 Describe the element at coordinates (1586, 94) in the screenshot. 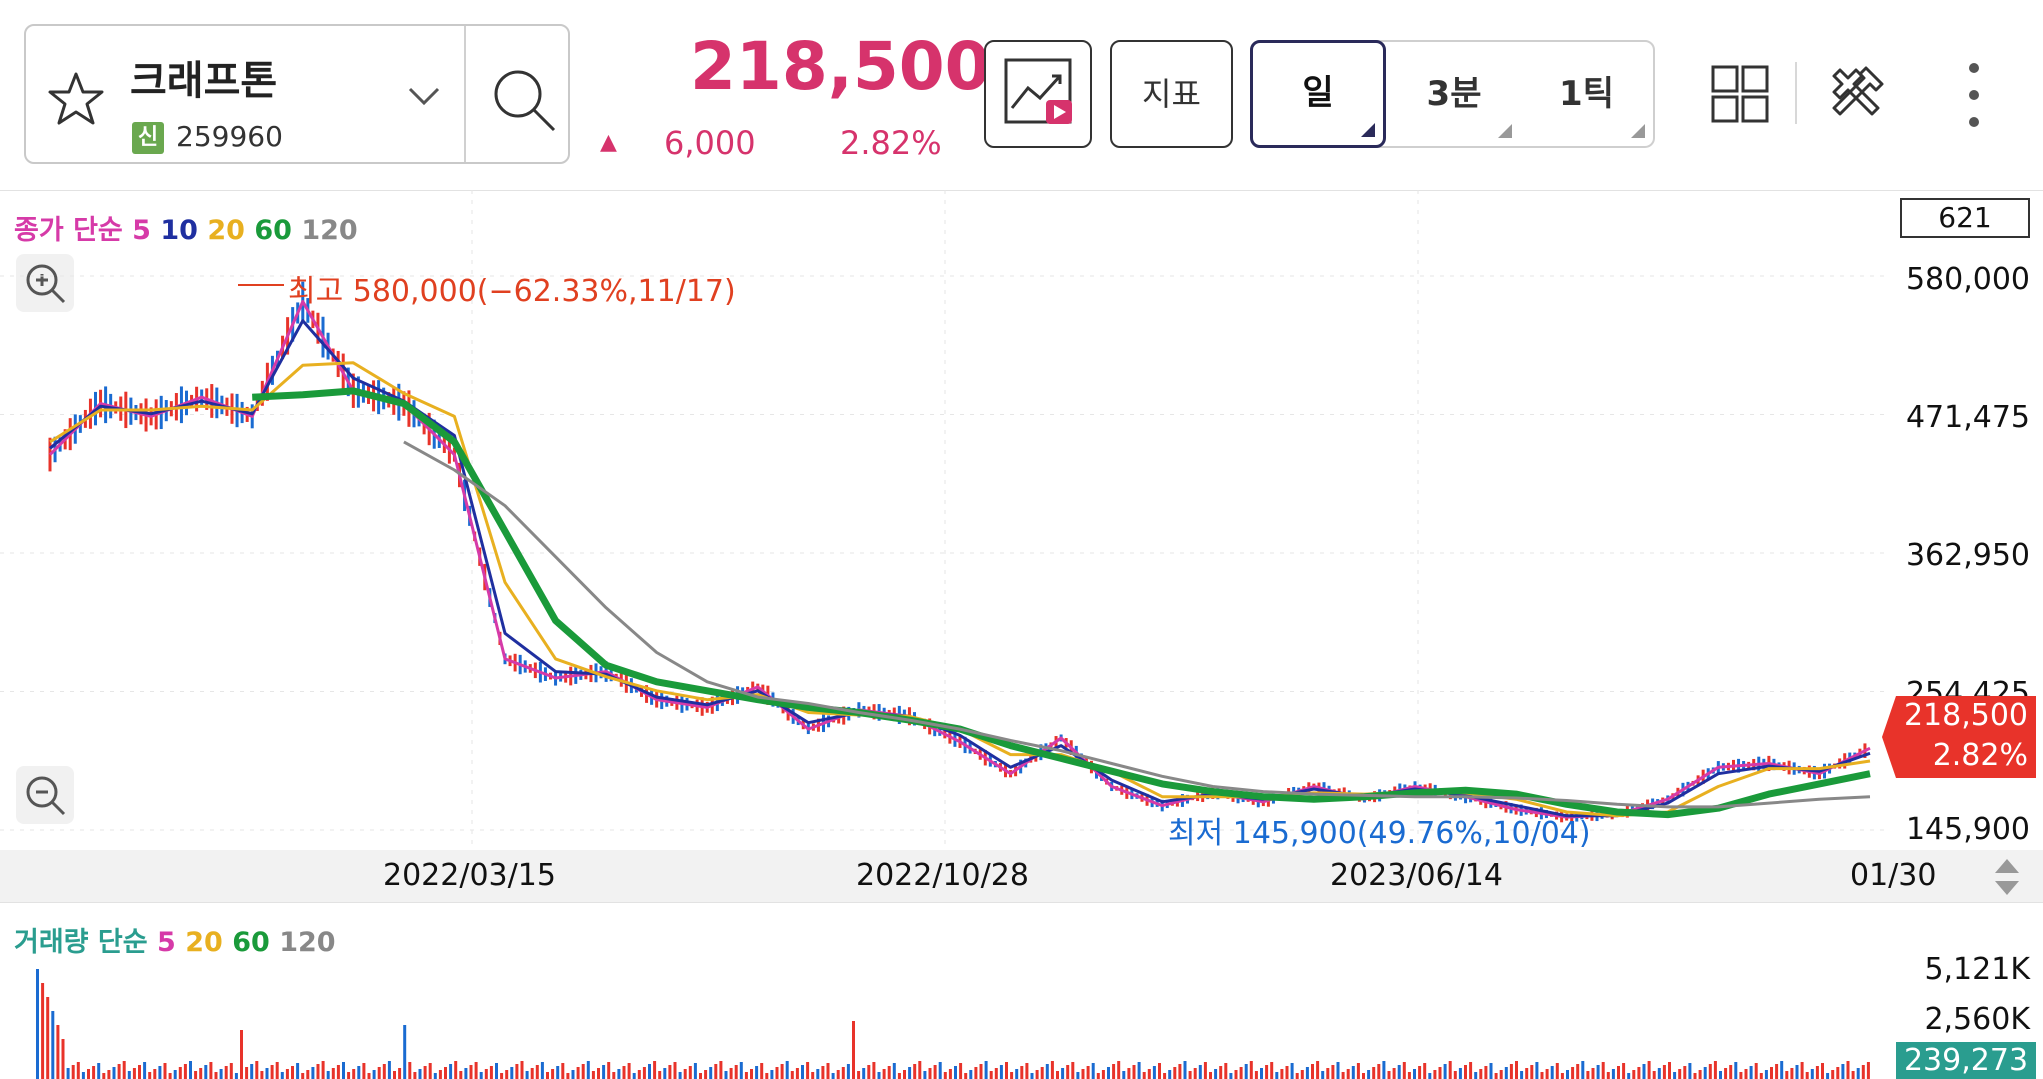

I see `period-1tick: 1틱` at that location.